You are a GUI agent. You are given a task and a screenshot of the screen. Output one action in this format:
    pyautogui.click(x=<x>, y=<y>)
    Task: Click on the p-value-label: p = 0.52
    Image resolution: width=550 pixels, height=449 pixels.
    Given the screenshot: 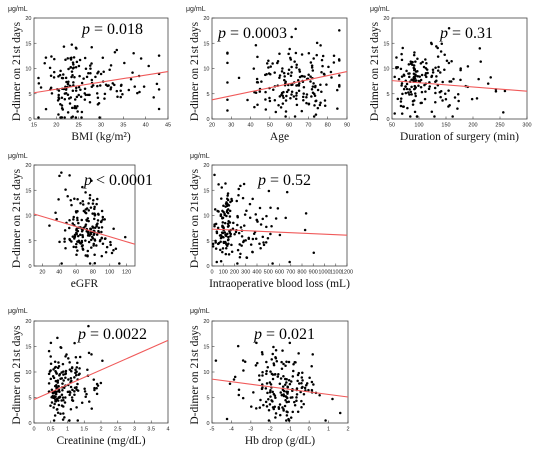 What is the action you would take?
    pyautogui.click(x=284, y=180)
    